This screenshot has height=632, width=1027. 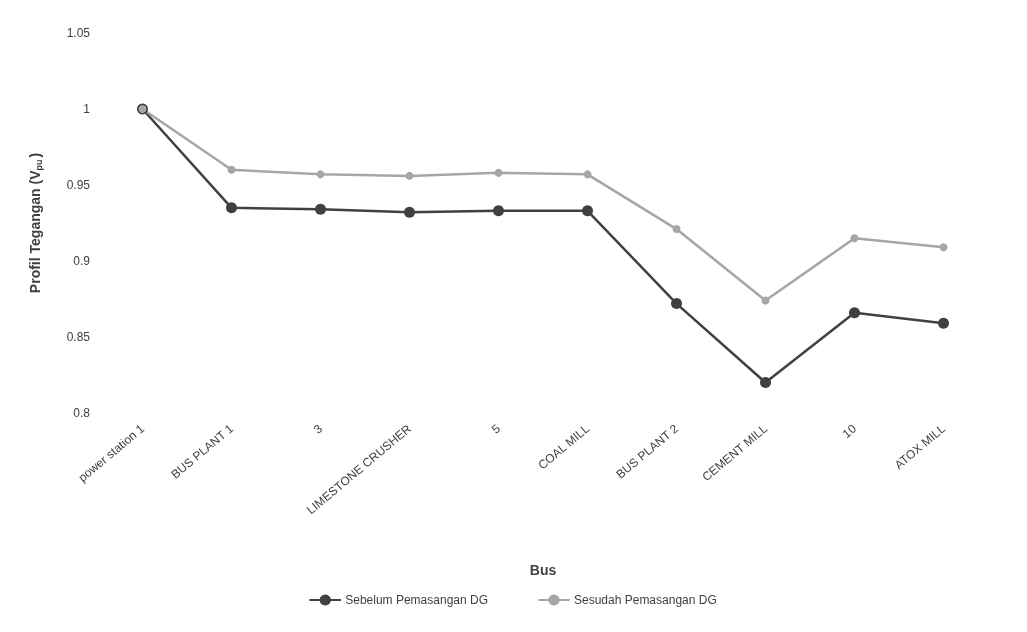 What do you see at coordinates (82, 261) in the screenshot?
I see `y-tick-label: 0.9` at bounding box center [82, 261].